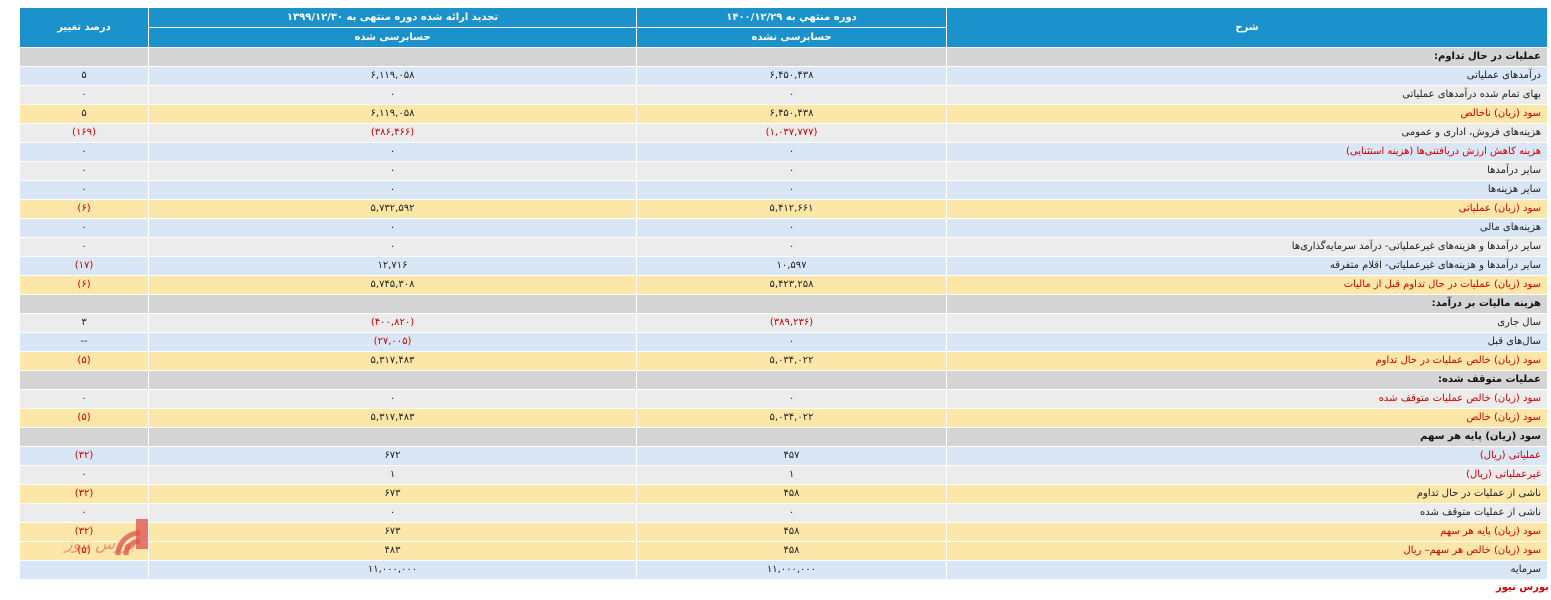 The height and width of the screenshot is (600, 1551). I want to click on row-description: بهای تمام شده درآمدهای عملیاتی, so click(1247, 95).